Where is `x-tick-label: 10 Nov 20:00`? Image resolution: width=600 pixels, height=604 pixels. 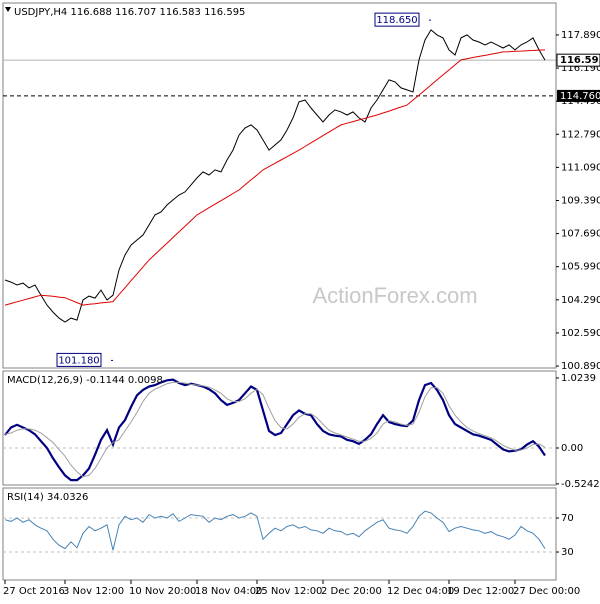 x-tick-label: 10 Nov 20:00 is located at coordinates (162, 591).